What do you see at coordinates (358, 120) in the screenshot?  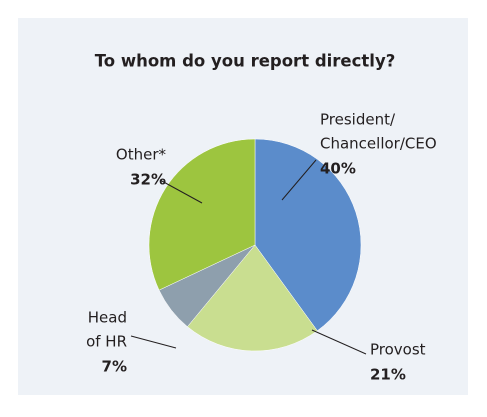 I see `slice-label: President/` at bounding box center [358, 120].